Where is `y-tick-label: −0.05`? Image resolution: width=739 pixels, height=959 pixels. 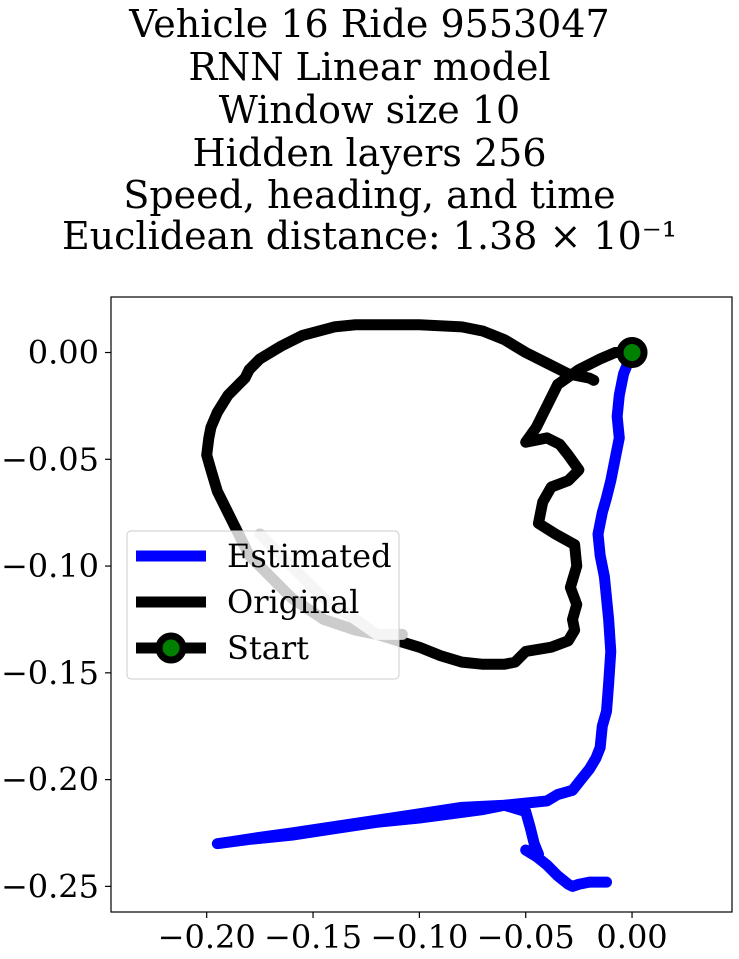
y-tick-label: −0.05 is located at coordinates (50, 459).